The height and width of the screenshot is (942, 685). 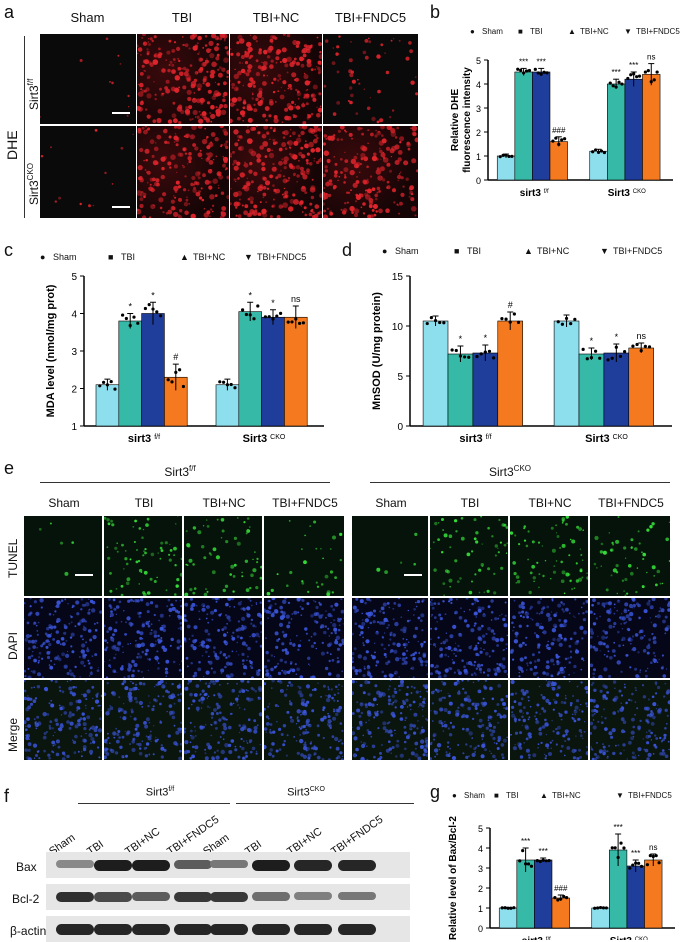 What do you see at coordinates (143, 720) in the screenshot?
I see `micrograph-dots` at bounding box center [143, 720].